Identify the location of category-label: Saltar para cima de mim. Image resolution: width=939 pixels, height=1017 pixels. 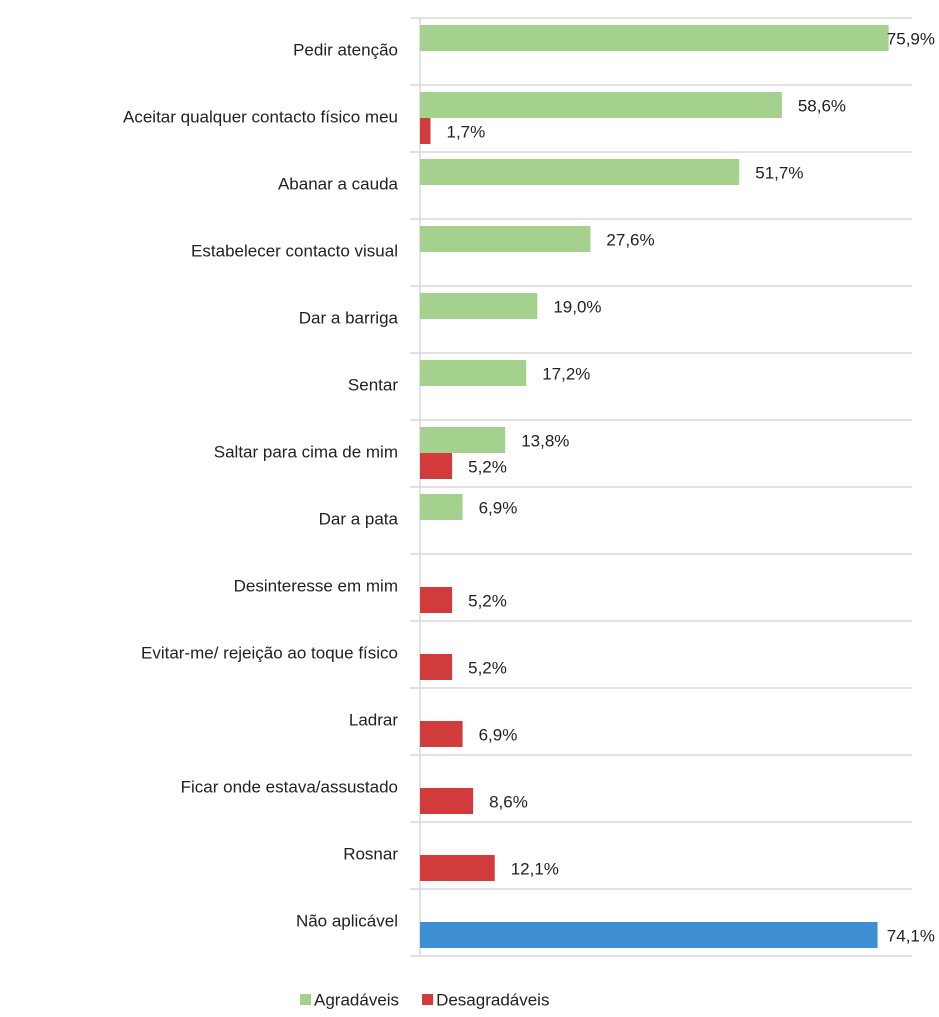
(306, 451).